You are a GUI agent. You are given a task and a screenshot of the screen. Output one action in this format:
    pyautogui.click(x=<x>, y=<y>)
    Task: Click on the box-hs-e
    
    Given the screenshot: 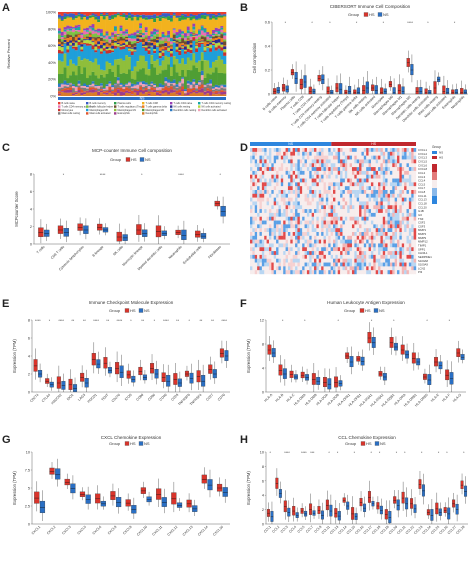 What is the action you would take?
    pyautogui.click(x=141, y=371)
    